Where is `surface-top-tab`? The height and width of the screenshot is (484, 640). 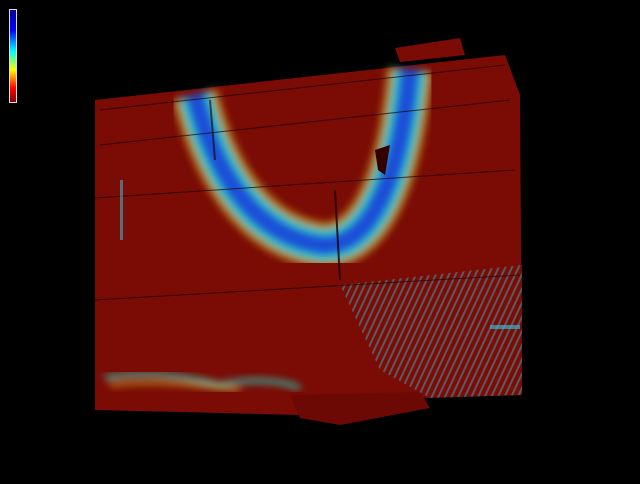 surface-top-tab is located at coordinates (430, 50).